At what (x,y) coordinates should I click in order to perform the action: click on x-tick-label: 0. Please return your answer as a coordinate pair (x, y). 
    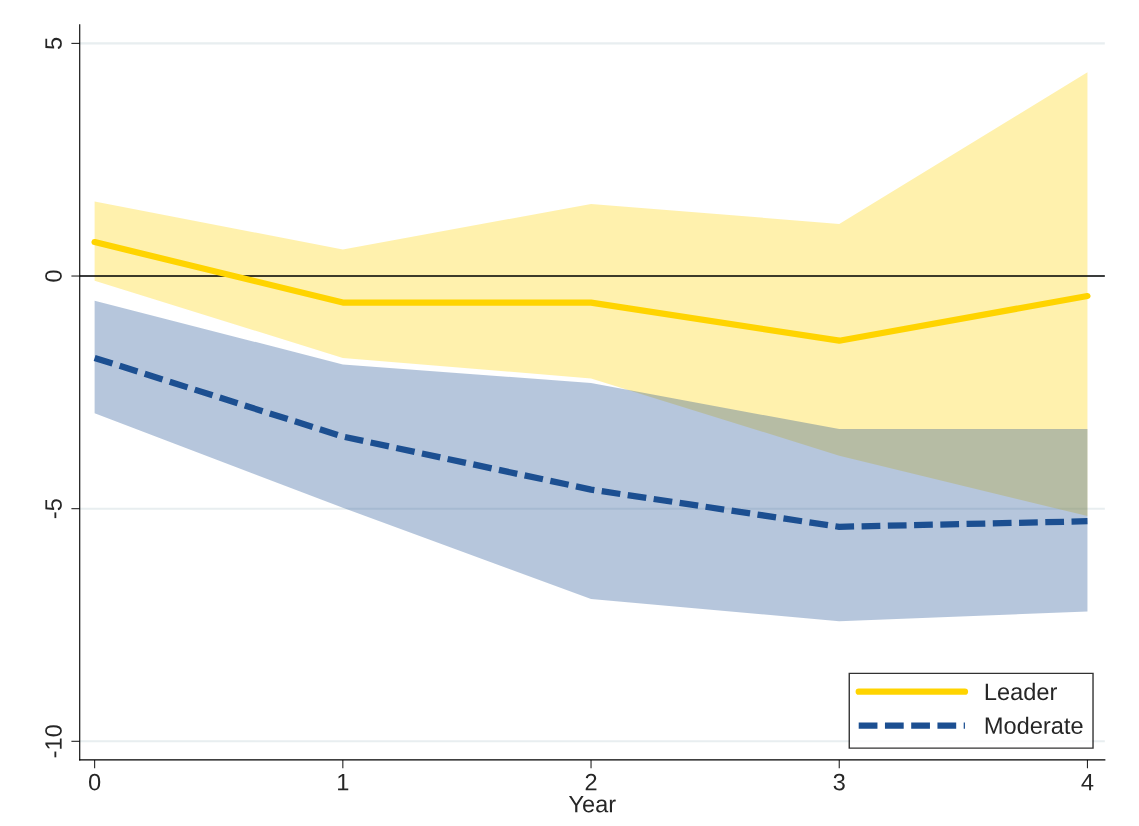
    Looking at the image, I should click on (94, 782).